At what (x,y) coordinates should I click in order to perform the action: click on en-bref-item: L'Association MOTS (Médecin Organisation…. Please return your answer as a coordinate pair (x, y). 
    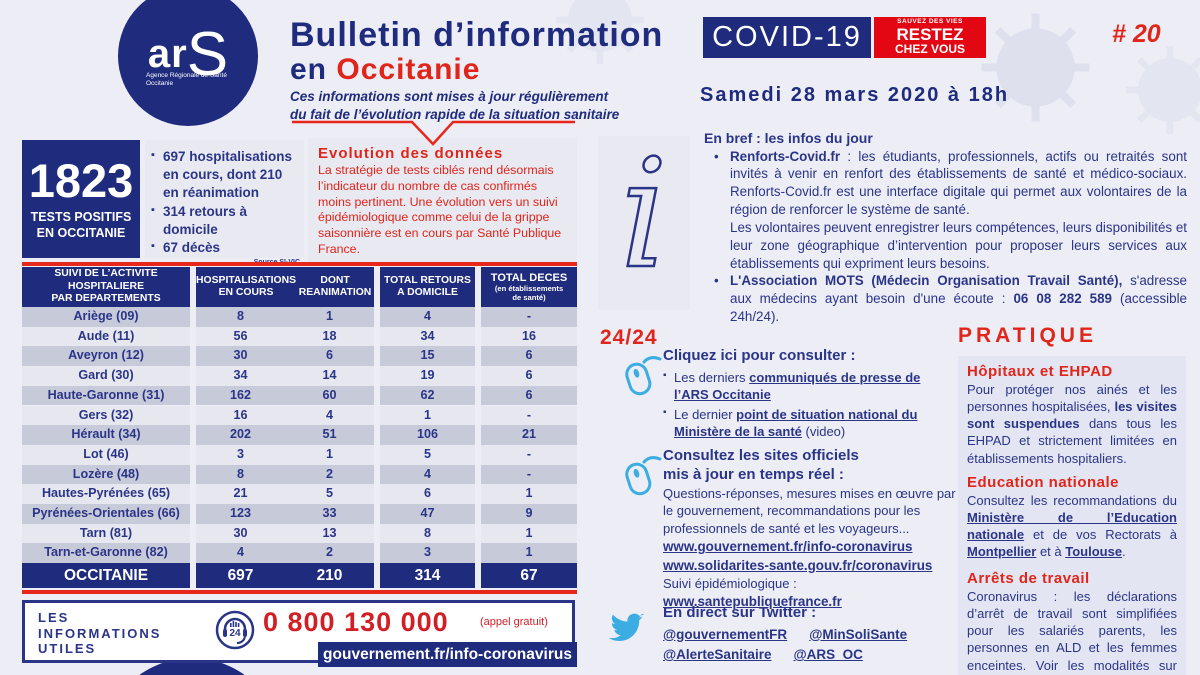
    Looking at the image, I should click on (945, 298).